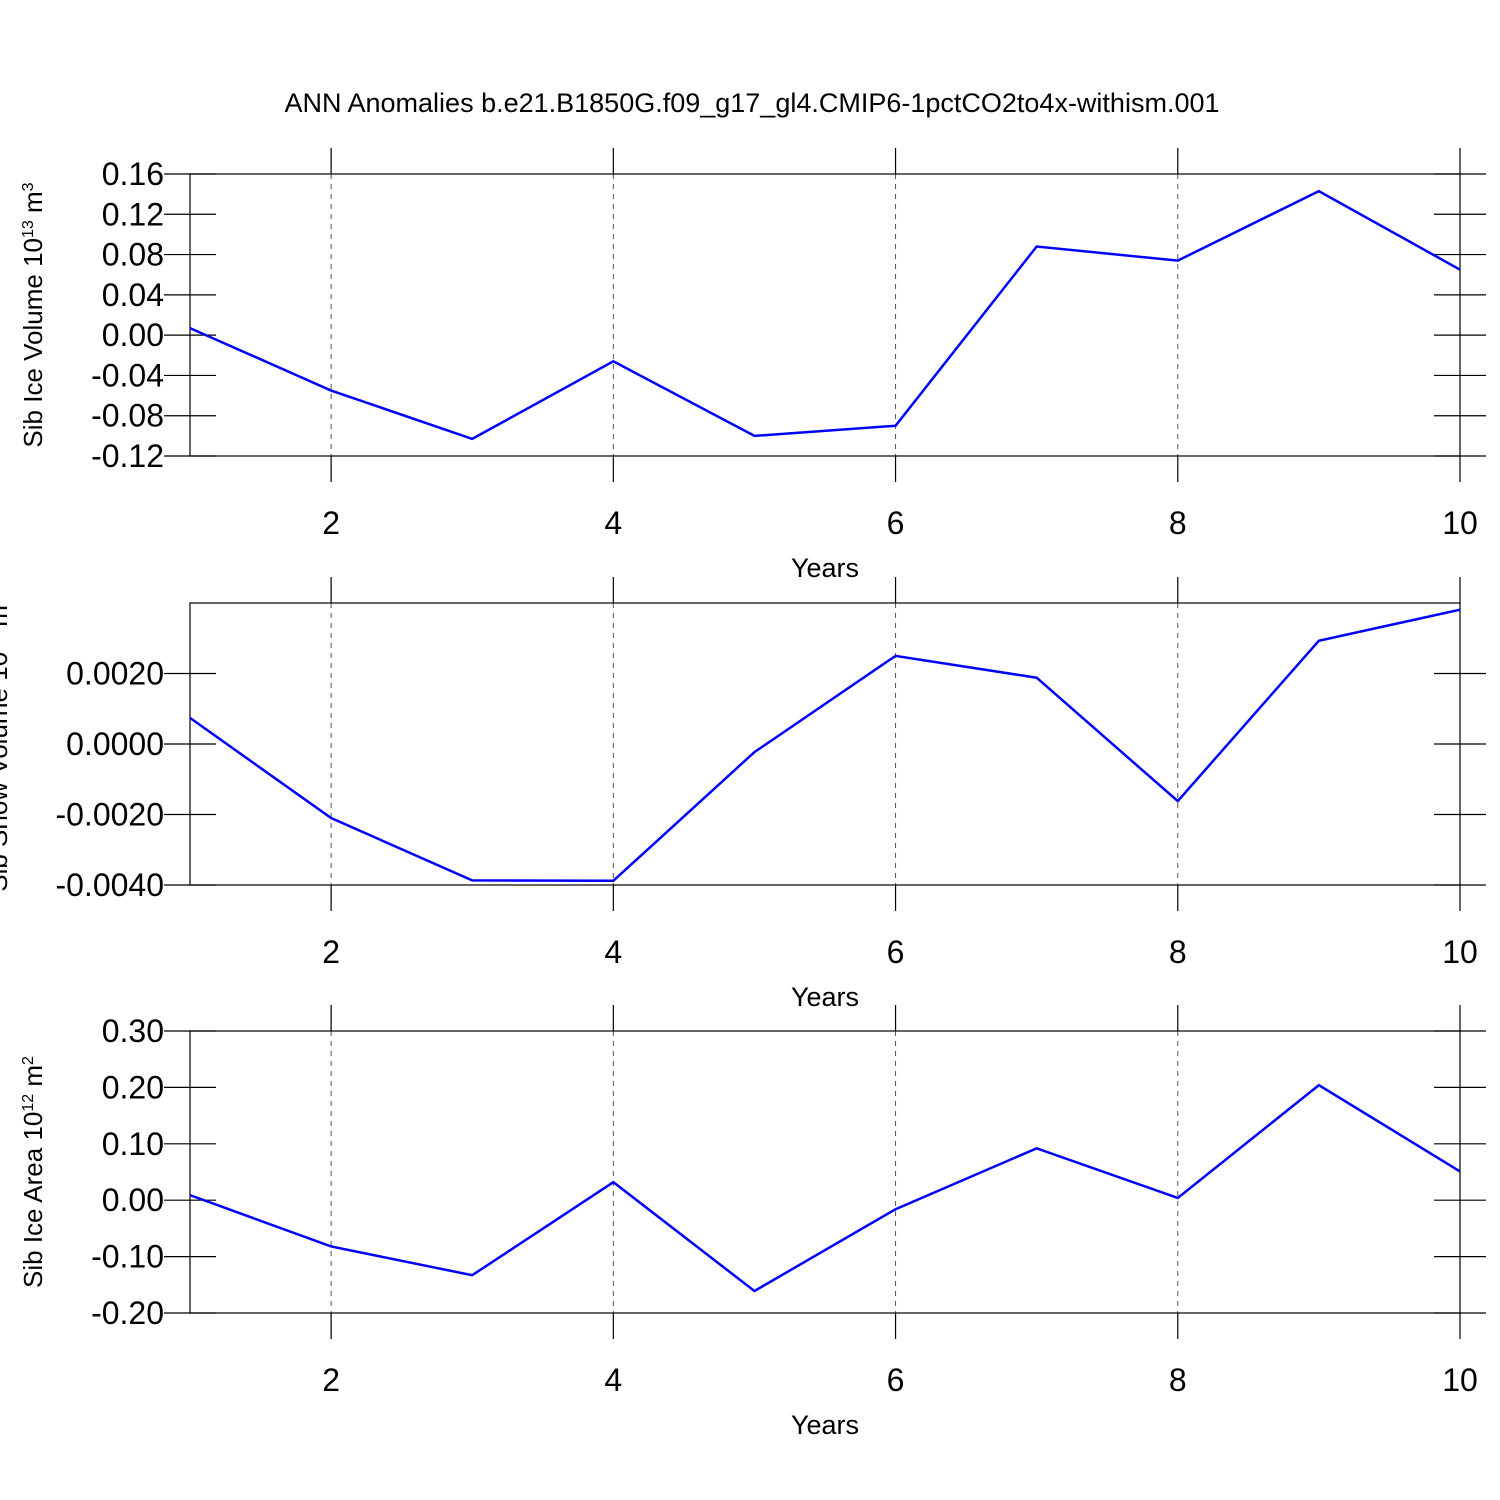  What do you see at coordinates (133, 174) in the screenshot?
I see `y-tick-label: 0.16` at bounding box center [133, 174].